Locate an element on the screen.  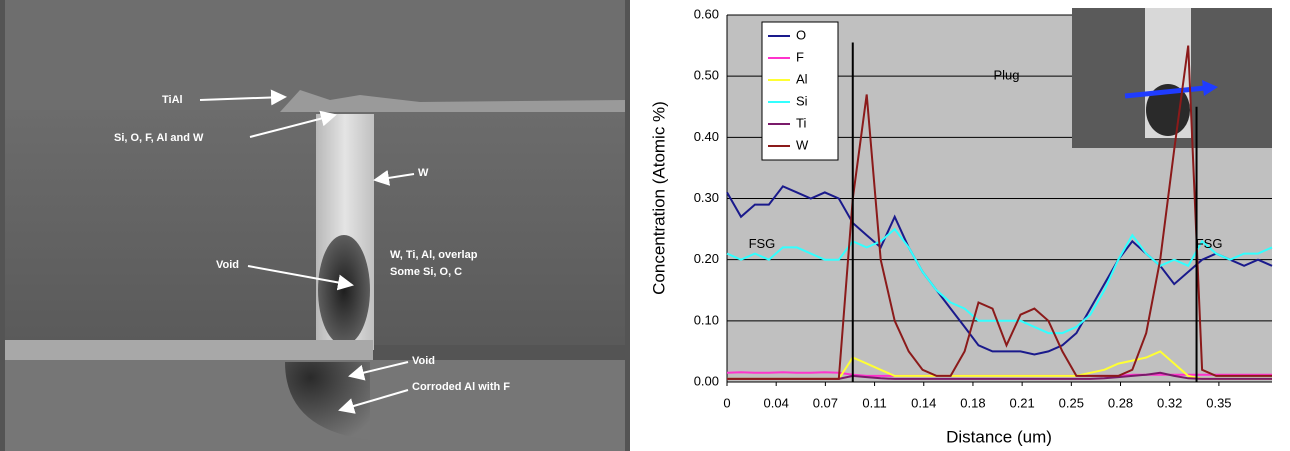
y-axis-title: Concentration (Atomic %) is located at coordinates (658, 198).